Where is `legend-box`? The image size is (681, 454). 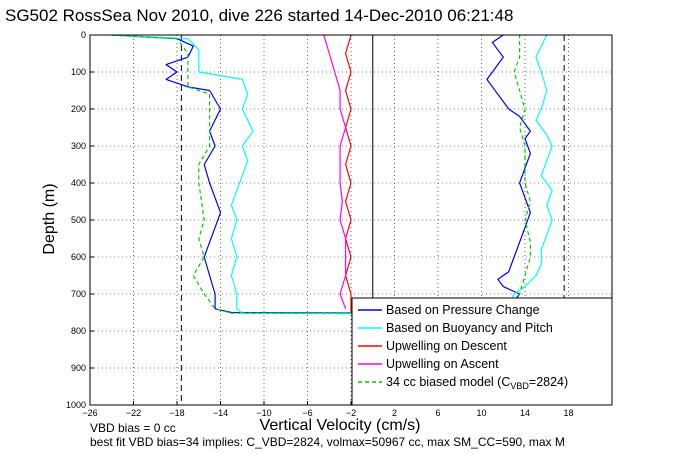 legend-box is located at coordinates (482, 351).